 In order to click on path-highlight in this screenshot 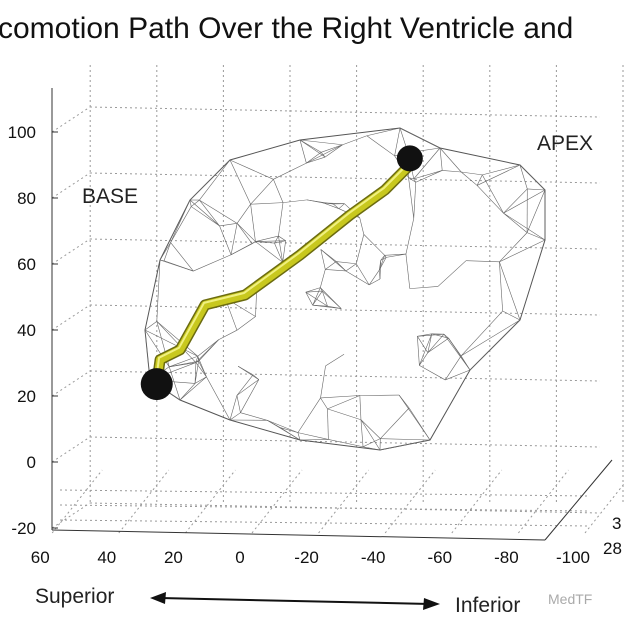, I will do `click(282, 272)`.